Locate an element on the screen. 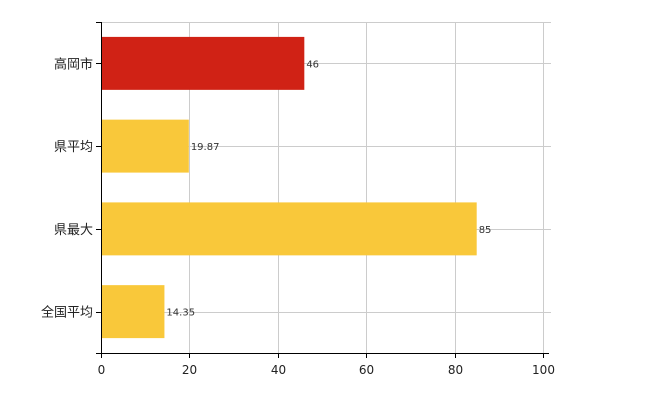 The height and width of the screenshot is (400, 650). category-label: 高岡市 is located at coordinates (73, 64).